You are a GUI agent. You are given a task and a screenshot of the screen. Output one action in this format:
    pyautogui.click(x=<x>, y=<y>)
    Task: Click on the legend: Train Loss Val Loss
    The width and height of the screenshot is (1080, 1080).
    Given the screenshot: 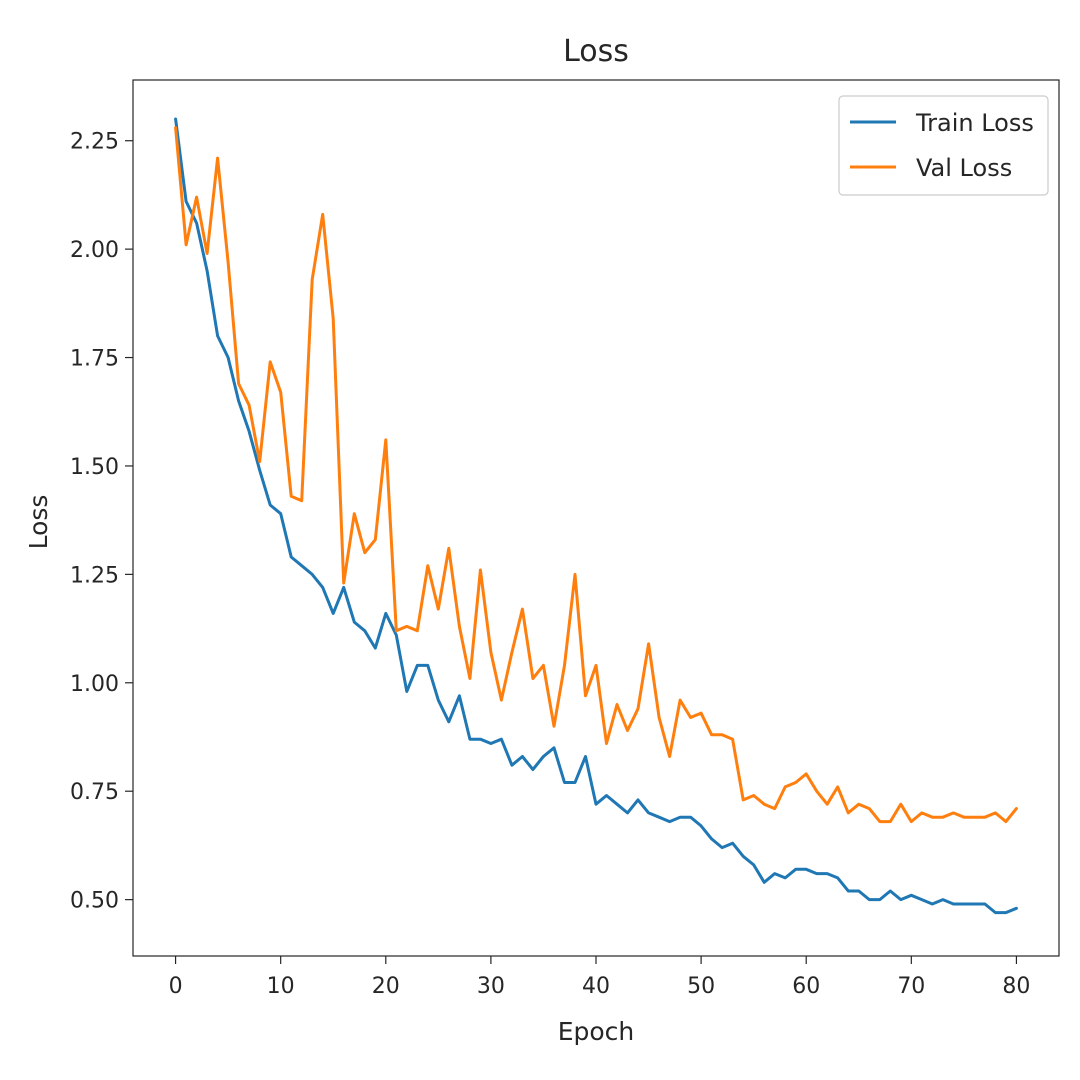 What is the action you would take?
    pyautogui.click(x=943, y=145)
    